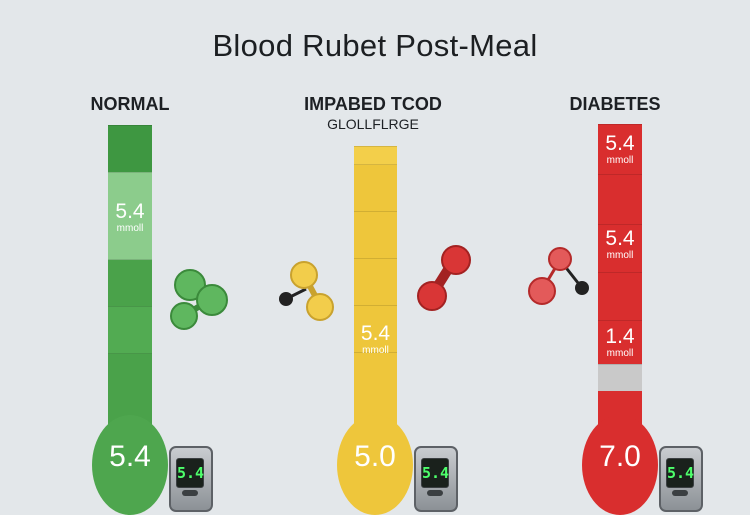  I want to click on normal-bulb, so click(130, 465).